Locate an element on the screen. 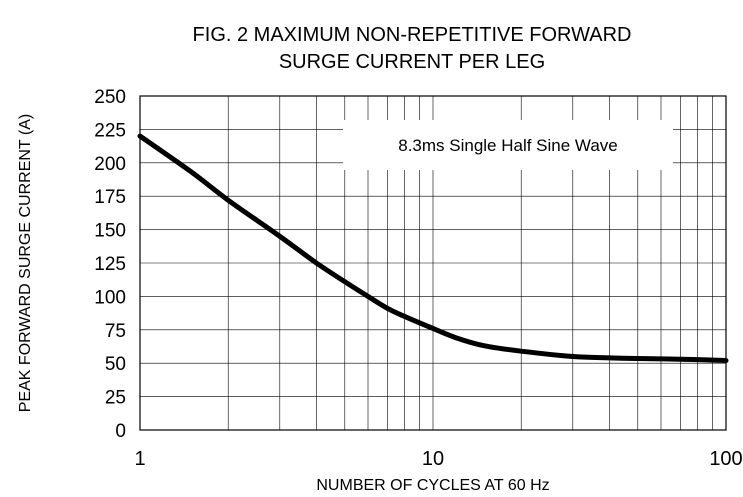 The height and width of the screenshot is (497, 743). y-tick-label: 150 is located at coordinates (110, 231).